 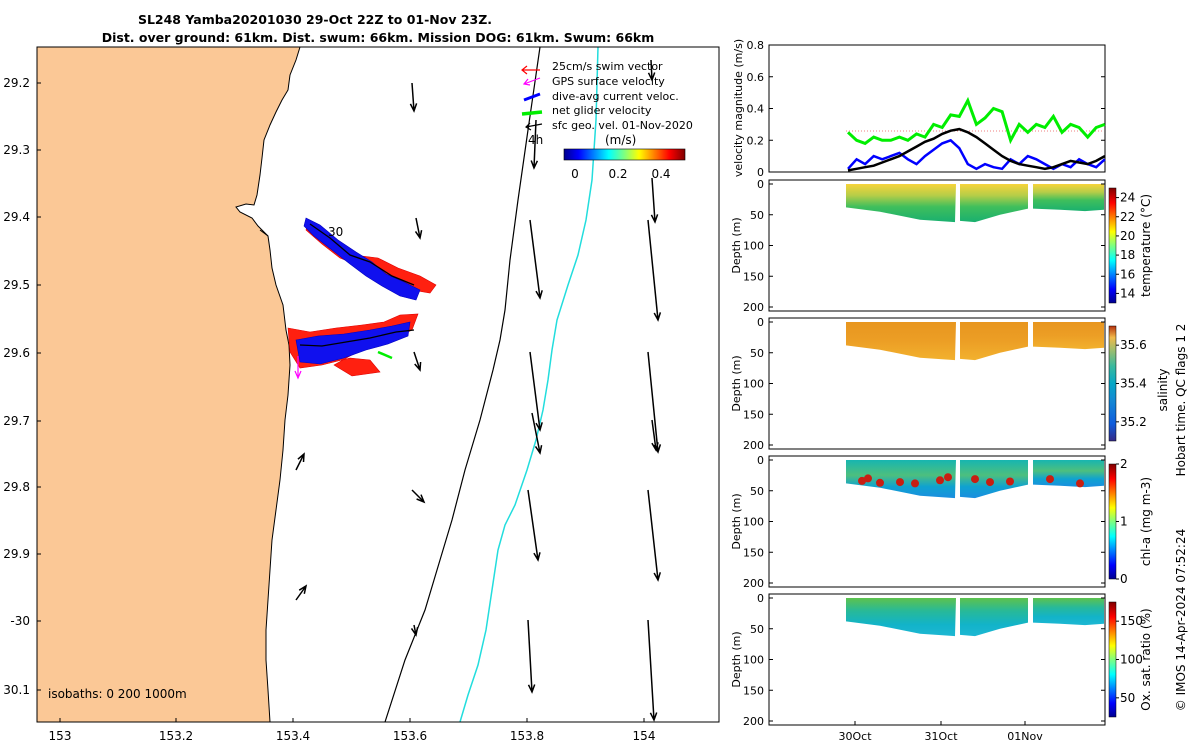 I want to click on map-x-tick-label: 153.4, so click(x=293, y=736).